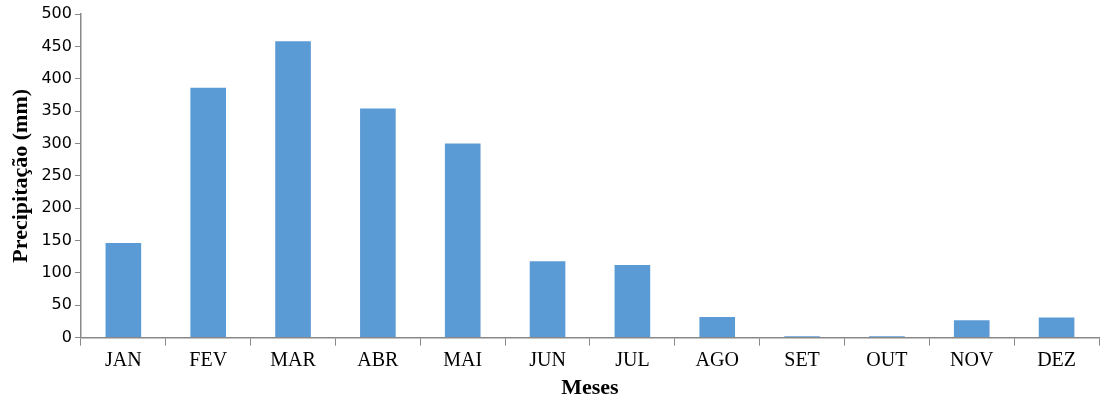  What do you see at coordinates (56, 77) in the screenshot?
I see `y-tick-label: 400` at bounding box center [56, 77].